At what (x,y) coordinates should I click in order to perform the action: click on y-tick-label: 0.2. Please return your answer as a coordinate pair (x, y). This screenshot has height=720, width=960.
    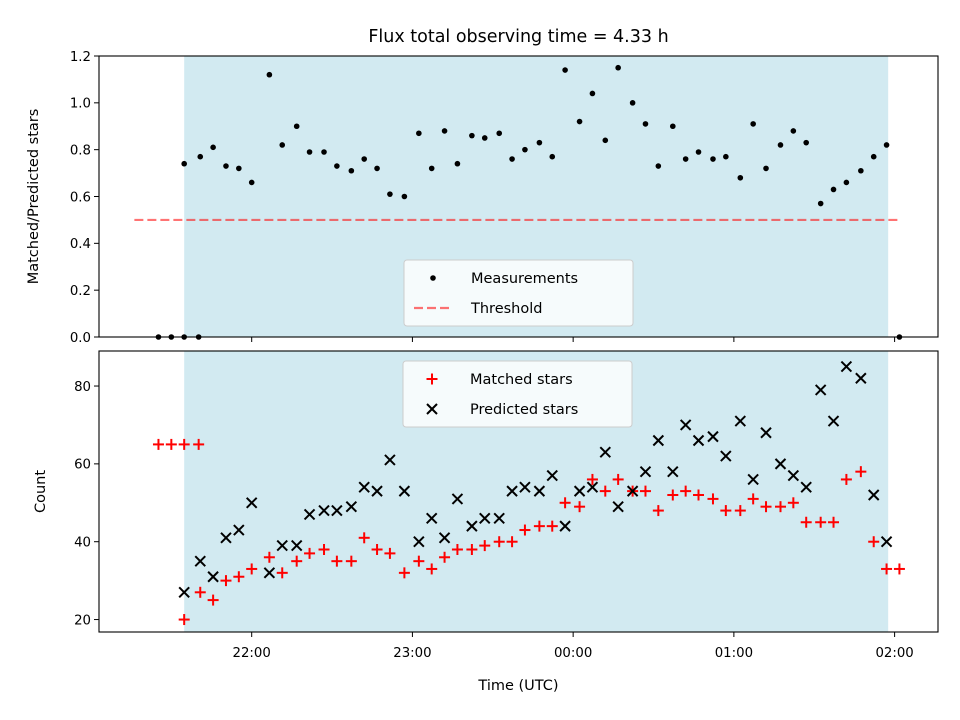
    Looking at the image, I should click on (80, 291).